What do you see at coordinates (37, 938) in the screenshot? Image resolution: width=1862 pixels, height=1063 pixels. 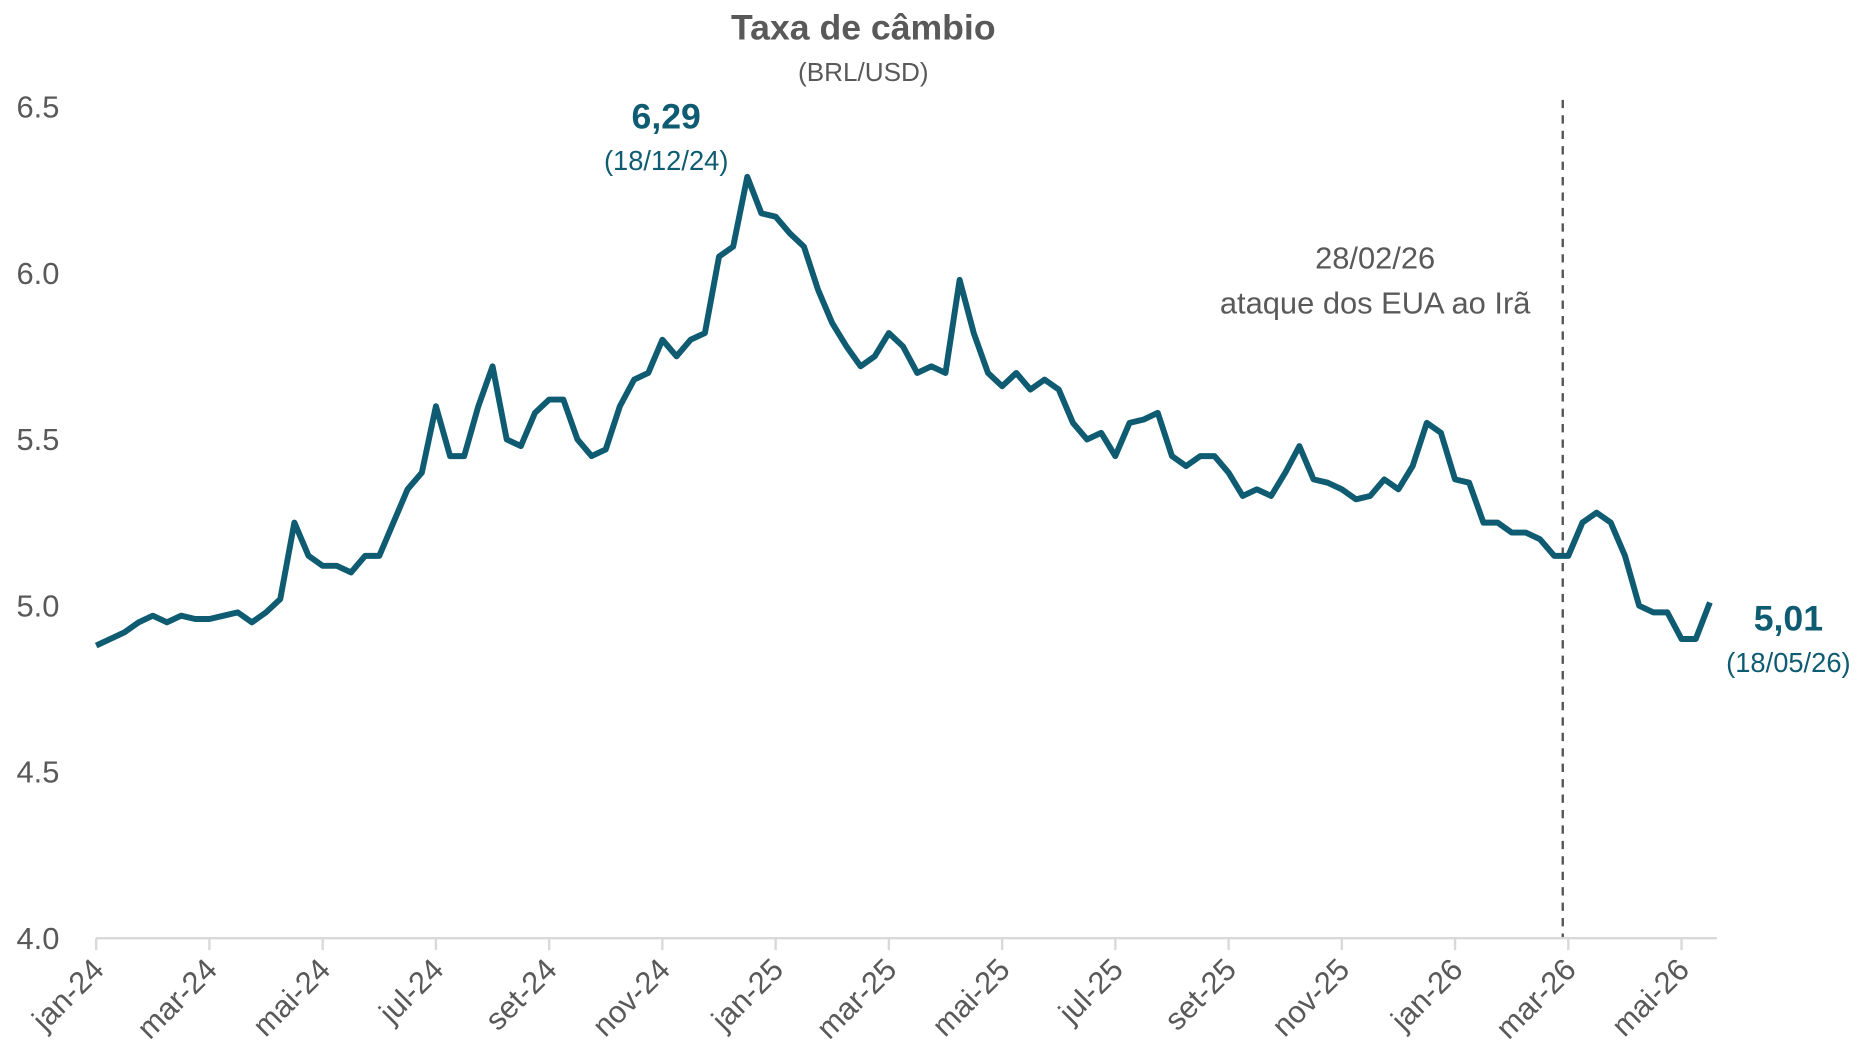 I see `y-tick-label: 4.0` at bounding box center [37, 938].